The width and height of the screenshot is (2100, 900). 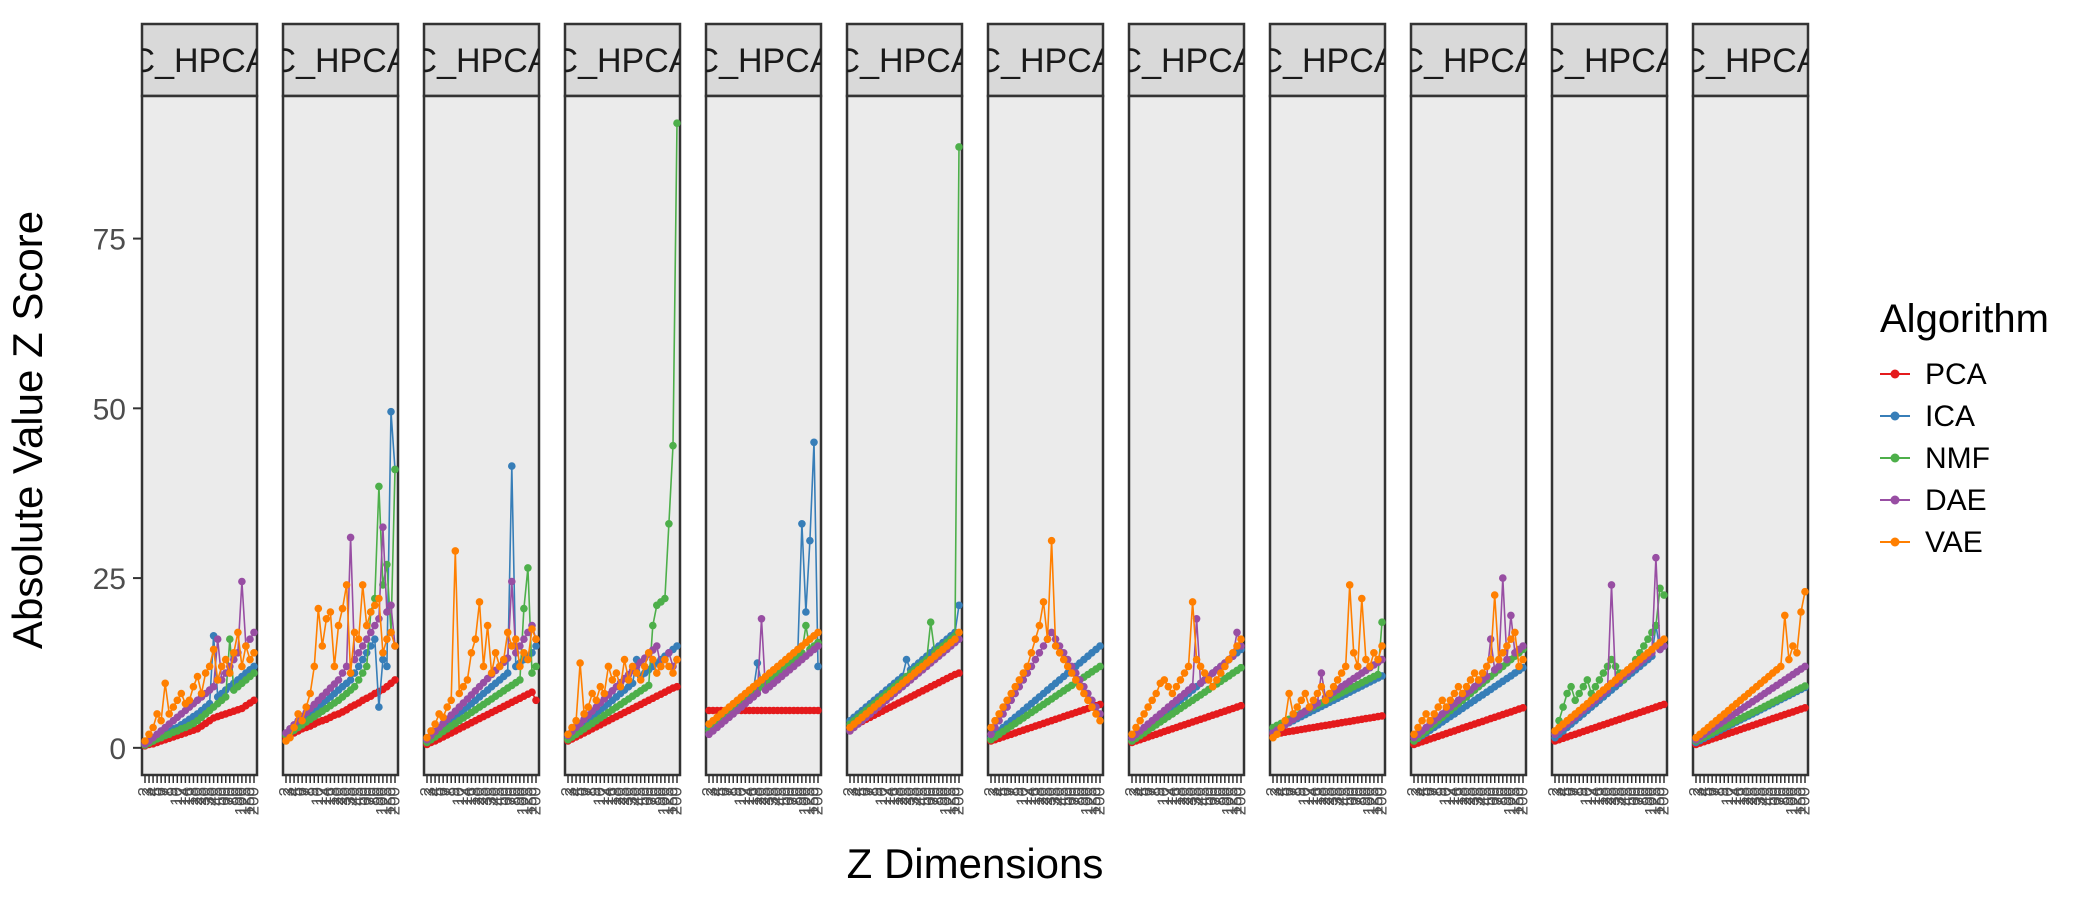 I want to click on x-tick-label: 35, so click(x=490, y=796).